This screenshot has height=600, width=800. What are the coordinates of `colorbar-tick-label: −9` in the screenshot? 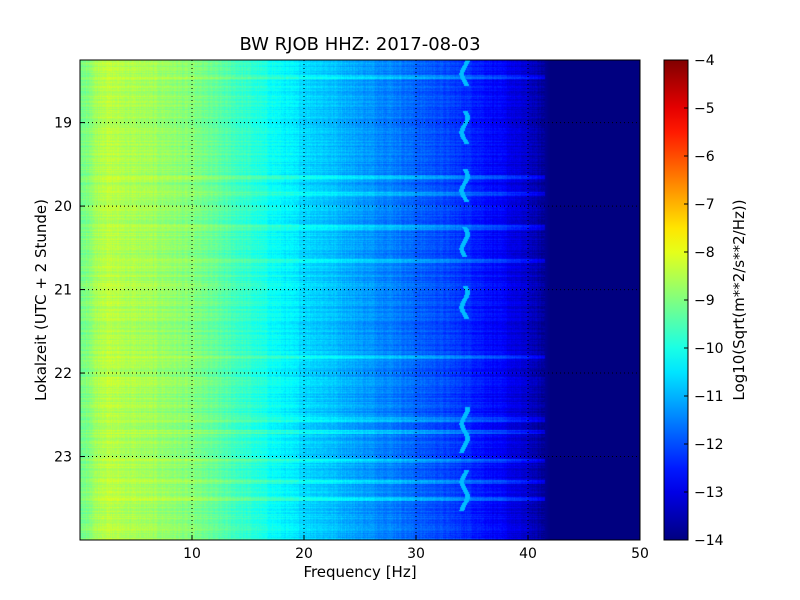 It's located at (704, 301).